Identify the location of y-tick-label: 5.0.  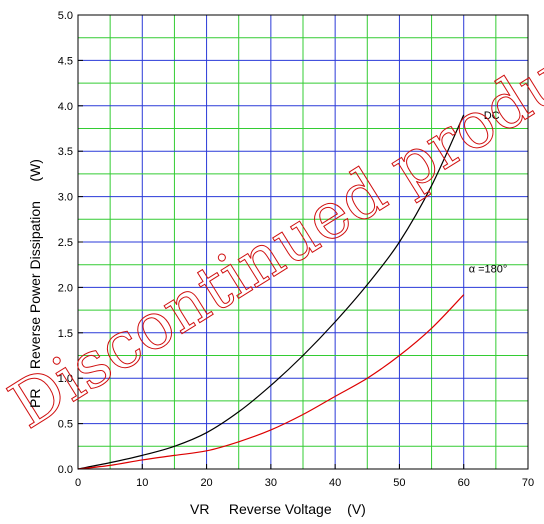
(65, 16).